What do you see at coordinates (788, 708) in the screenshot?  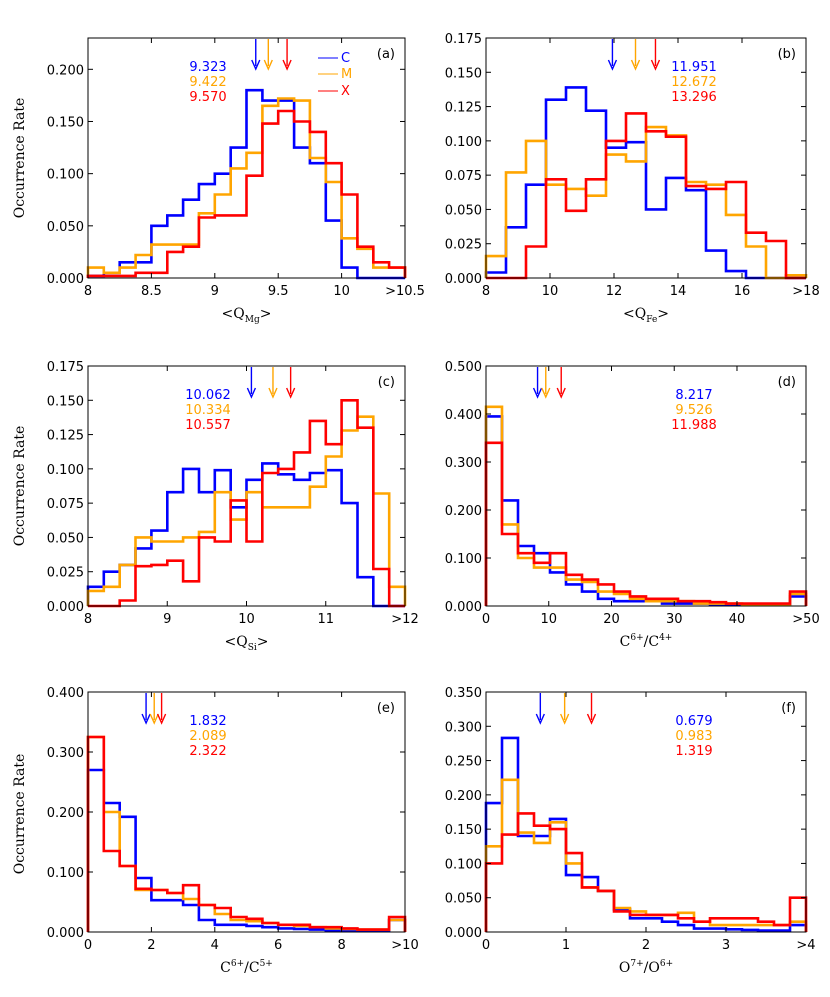 I see `panel-label: (f)` at bounding box center [788, 708].